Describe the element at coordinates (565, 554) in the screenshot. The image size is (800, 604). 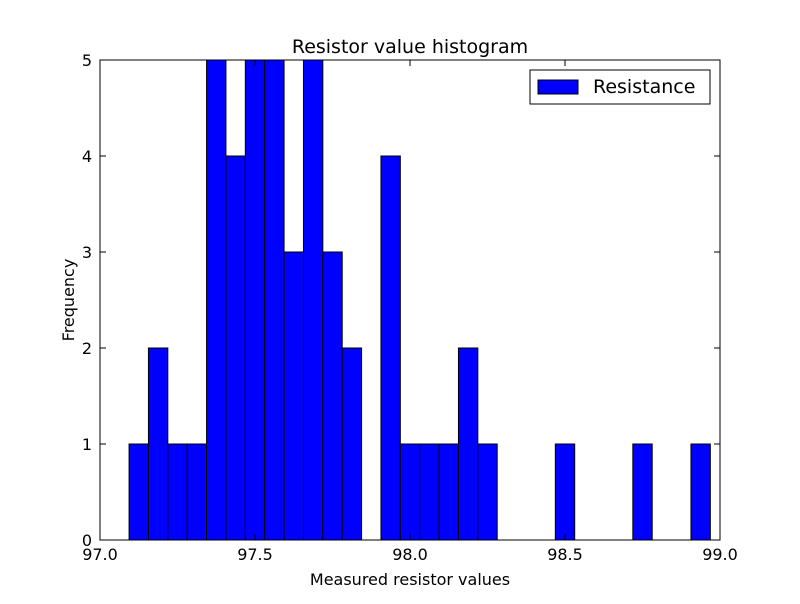
I see `x-tick-label: 98.5` at that location.